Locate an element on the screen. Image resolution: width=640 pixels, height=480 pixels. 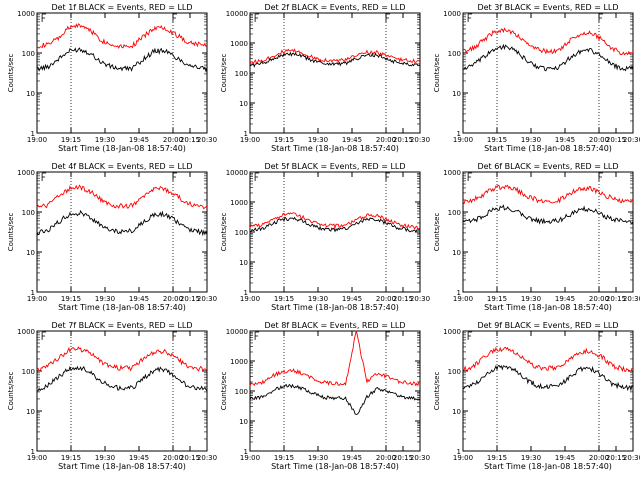
chart-title: Det 6f BLACK = Events, RED = LLD is located at coordinates (547, 166).